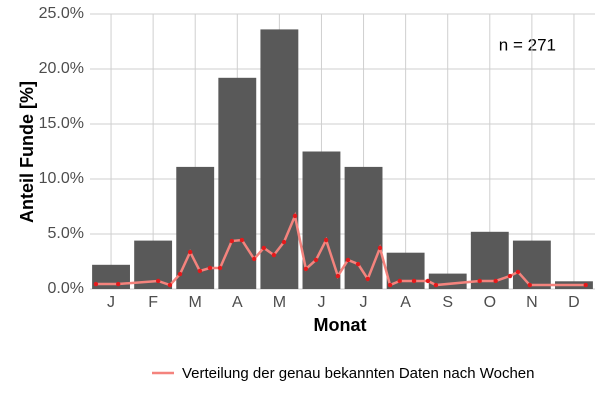 The height and width of the screenshot is (405, 600). Describe the element at coordinates (61, 68) in the screenshot. I see `y-tick-label: 20.0%` at that location.